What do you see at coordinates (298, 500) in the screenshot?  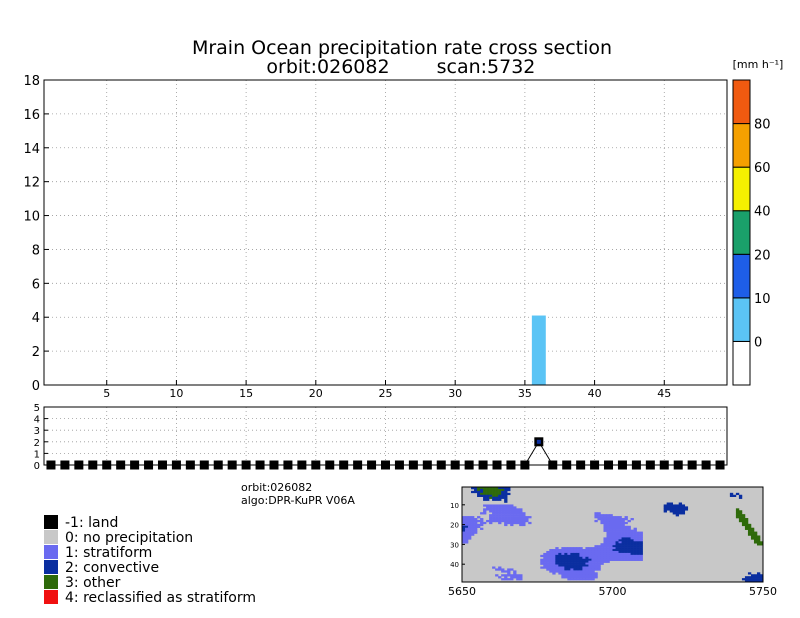 I see `info-algo: algo:DPR-KuPR V06A` at bounding box center [298, 500].